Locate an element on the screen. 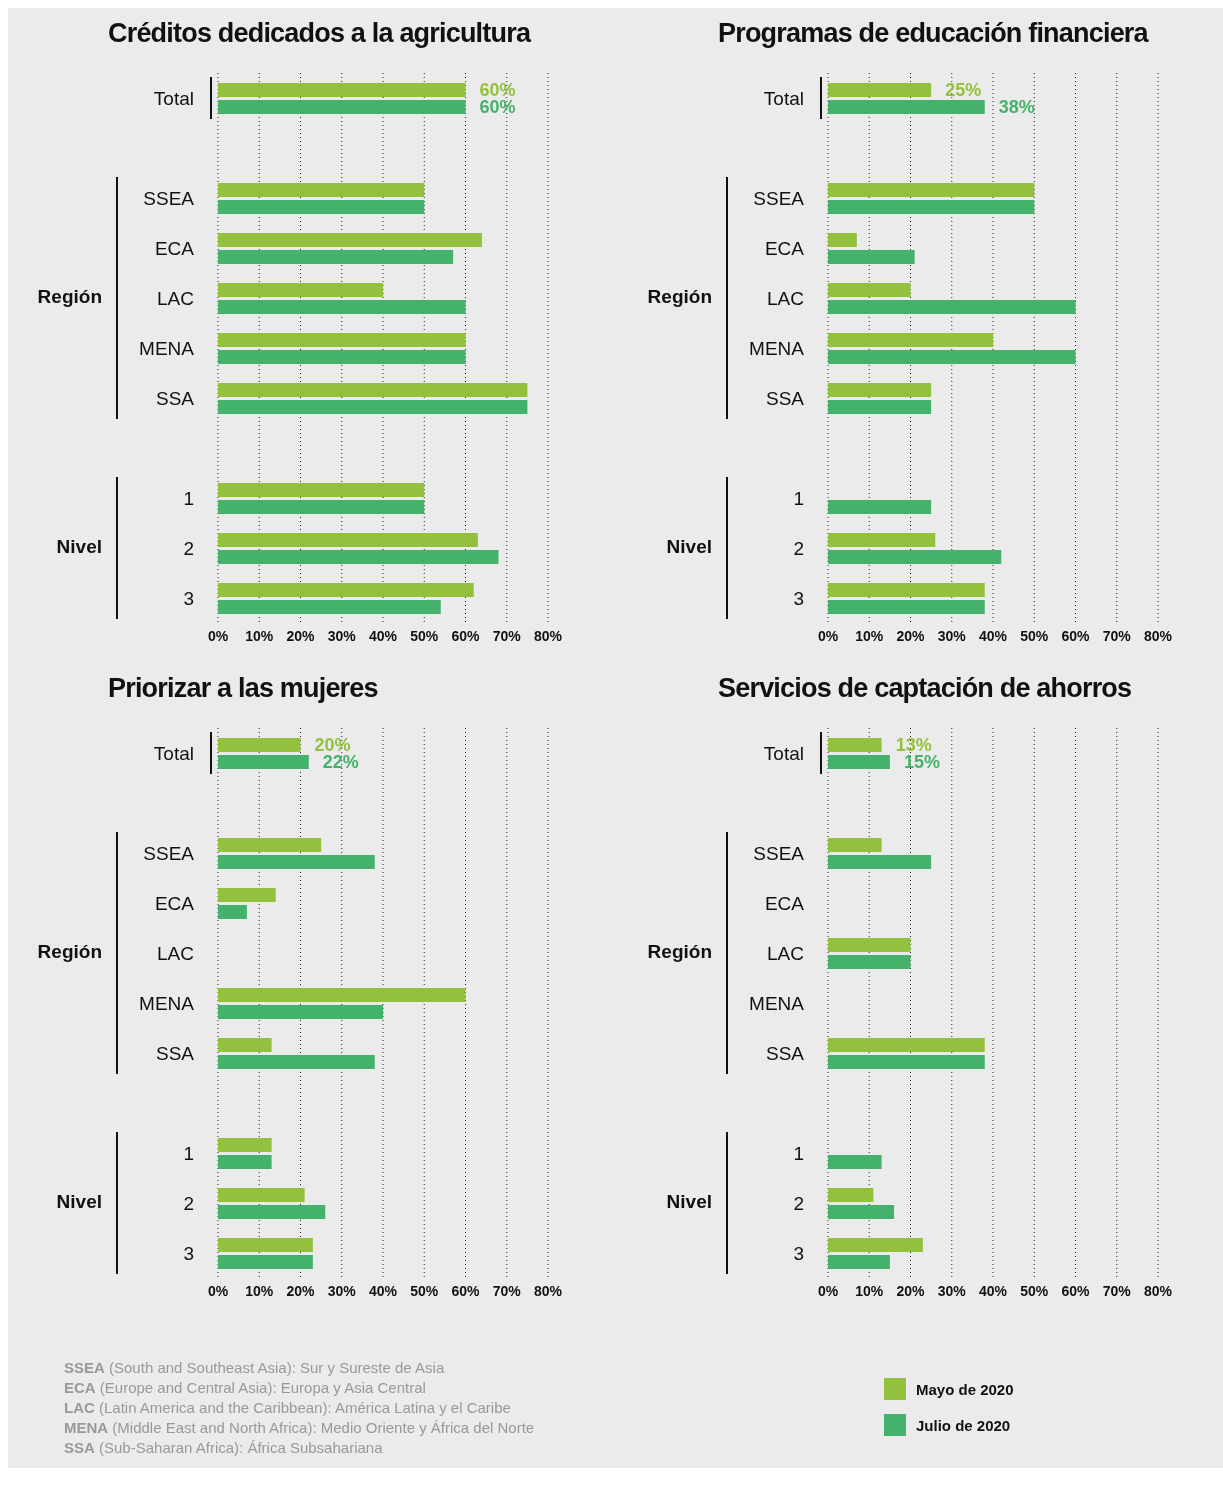 The image size is (1223, 1504). data-label: 25% is located at coordinates (963, 90).